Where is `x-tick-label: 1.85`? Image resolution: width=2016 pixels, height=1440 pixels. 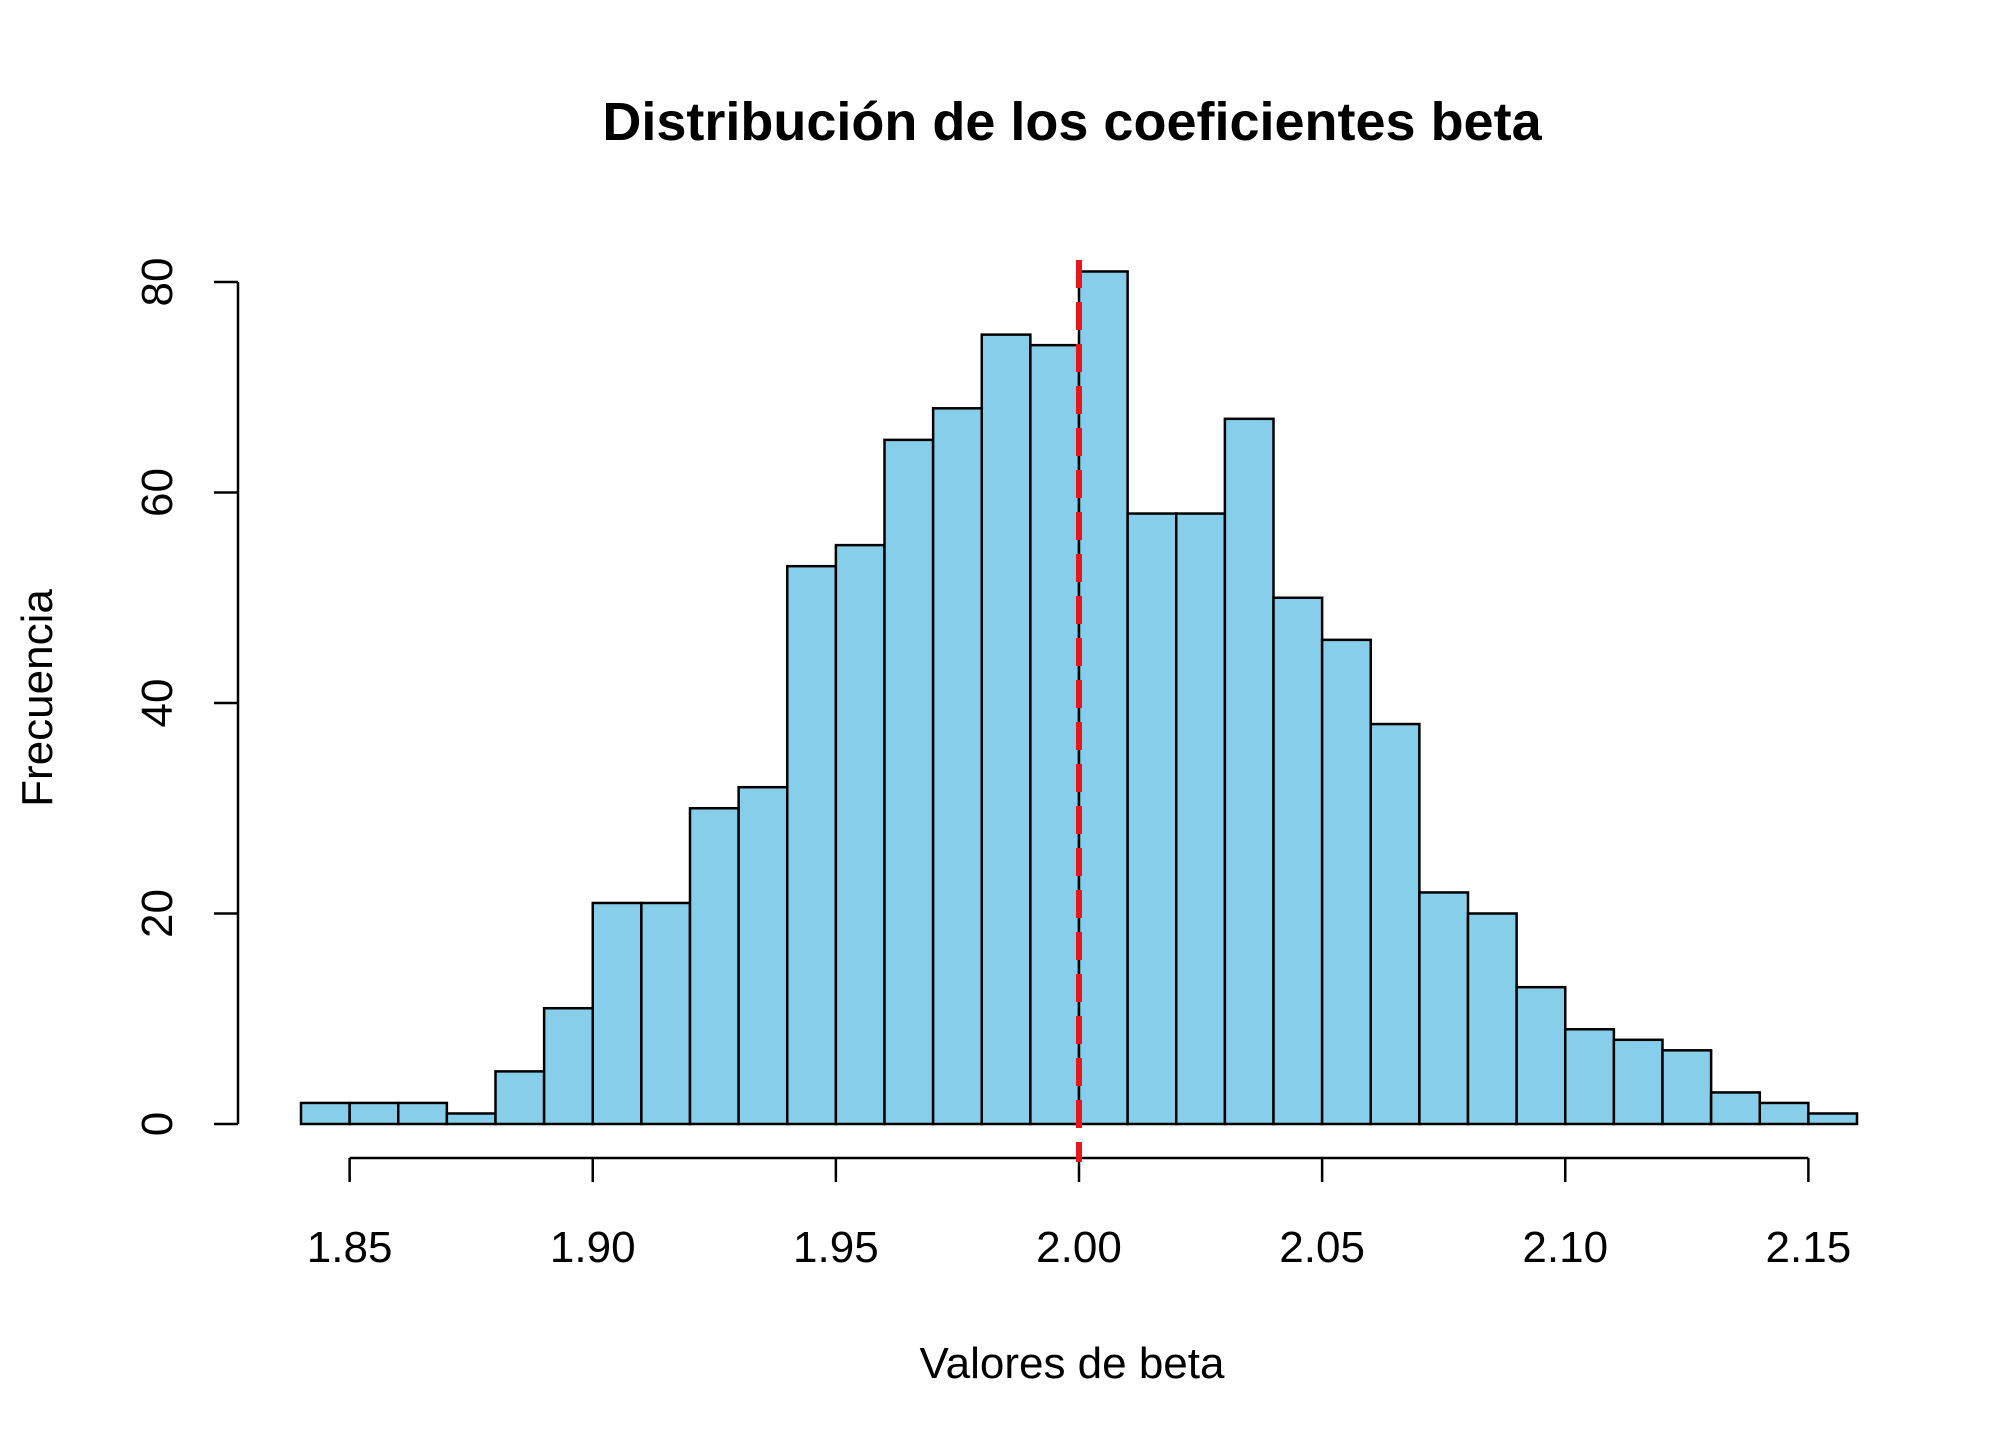 x-tick-label: 1.85 is located at coordinates (350, 1247).